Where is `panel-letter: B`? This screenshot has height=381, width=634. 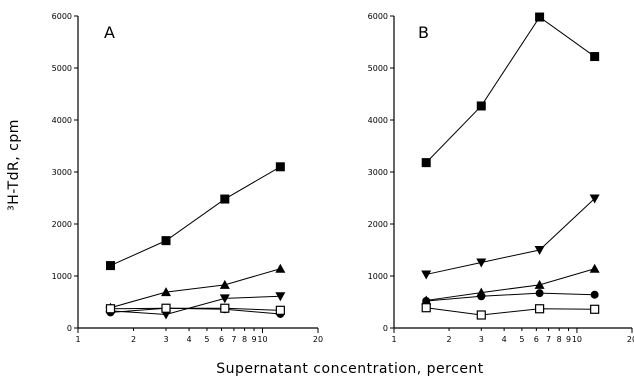
panel-letter: B is located at coordinates (423, 32).